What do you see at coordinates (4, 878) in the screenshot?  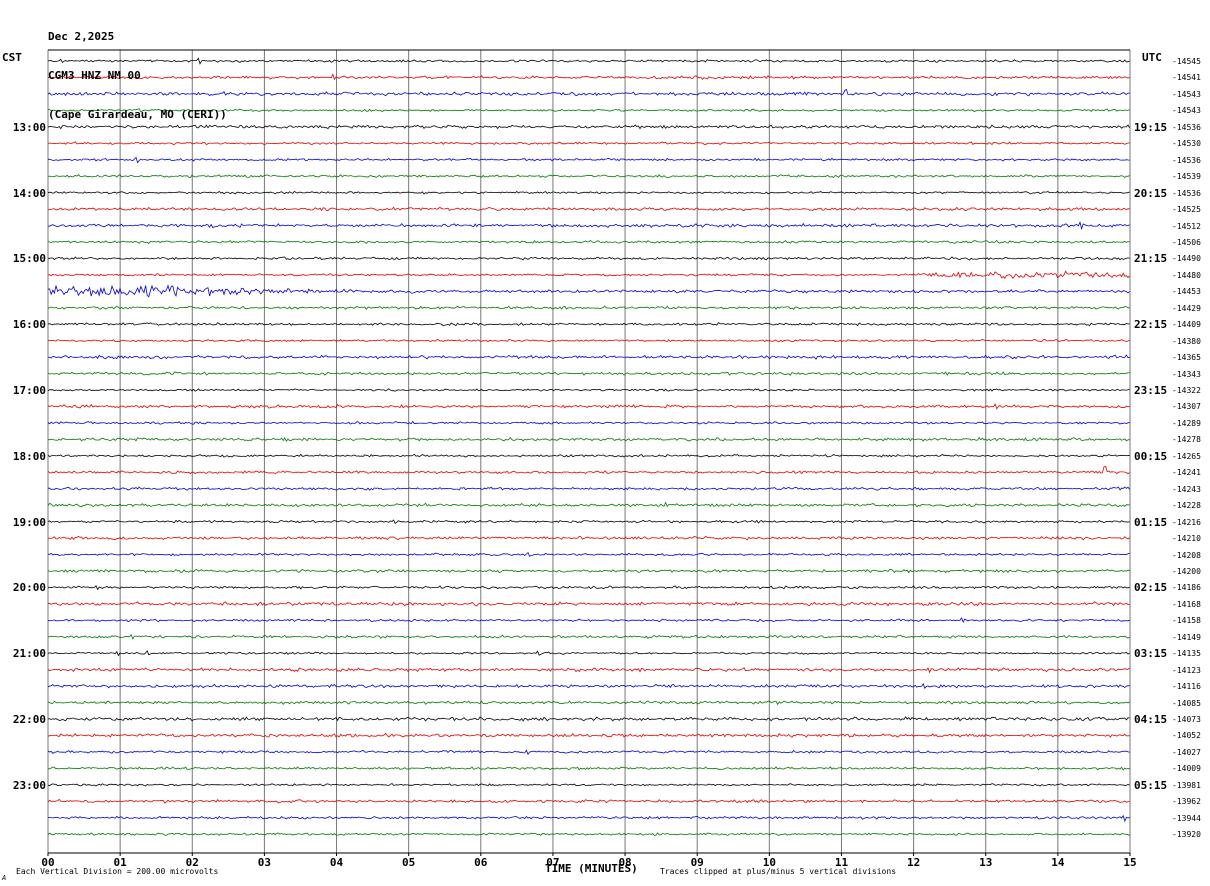 I see `corner-logo: A` at bounding box center [4, 878].